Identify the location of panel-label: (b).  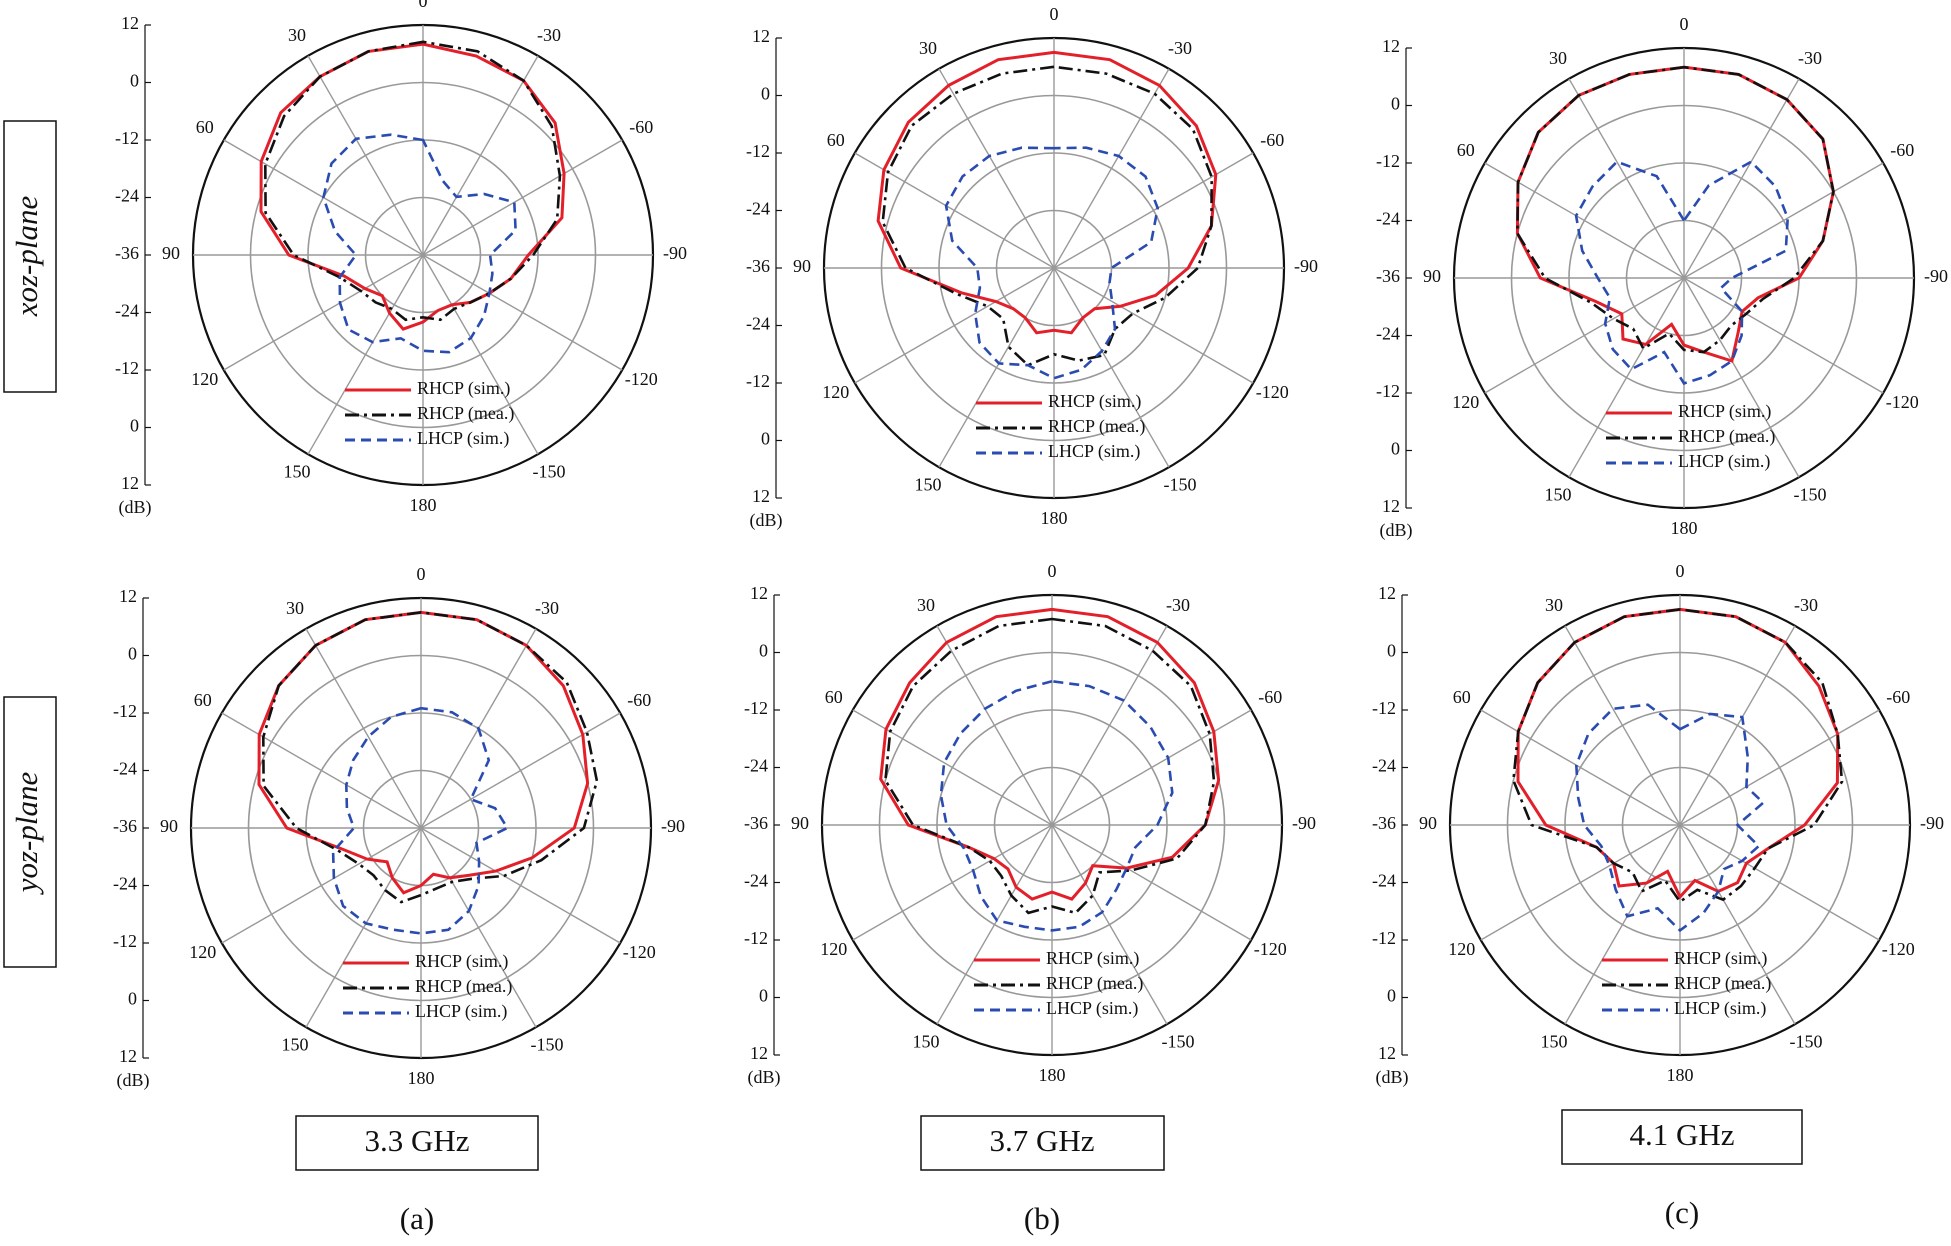
(1042, 1218).